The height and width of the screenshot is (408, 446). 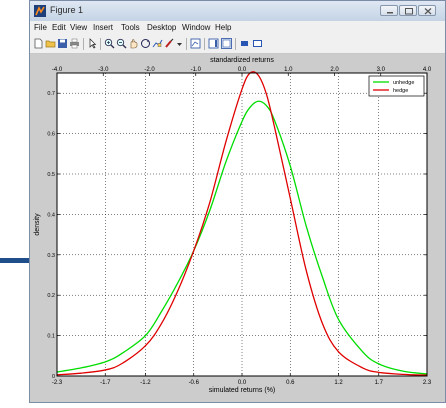 What do you see at coordinates (162, 27) in the screenshot?
I see `menu-desktop: Desktop` at bounding box center [162, 27].